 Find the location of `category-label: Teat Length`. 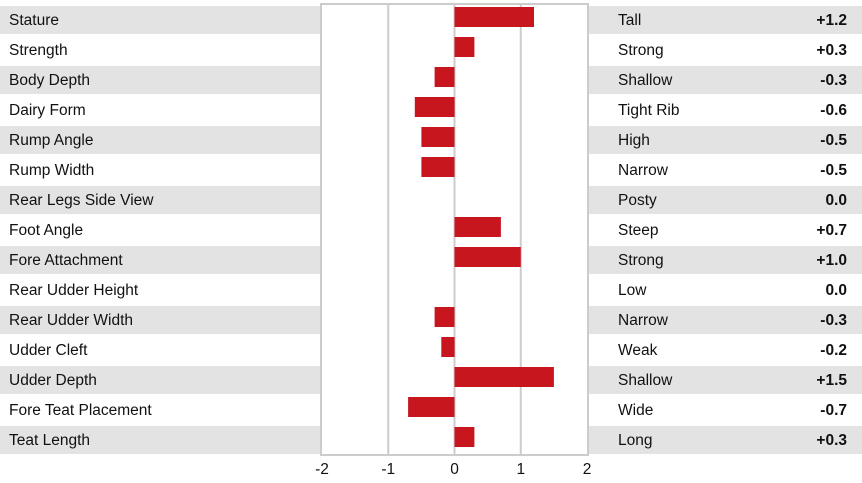

category-label: Teat Length is located at coordinates (49, 440).